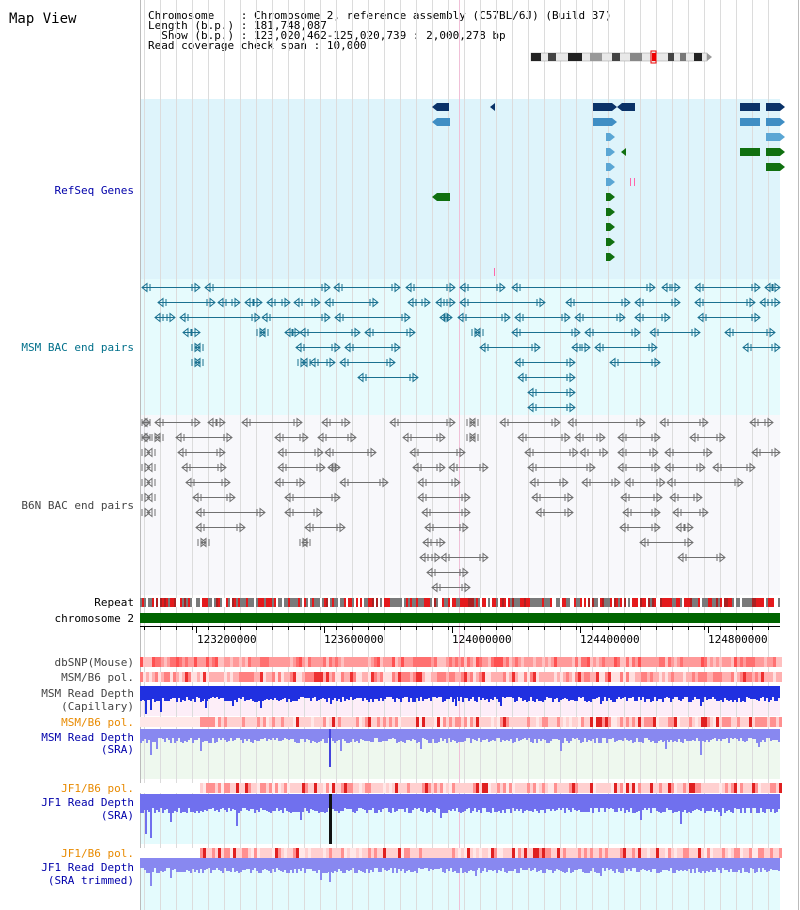 This screenshot has width=800, height=910. Describe the element at coordinates (94, 190) in the screenshot. I see `refseq-track-label: RefSeq Genes` at that location.